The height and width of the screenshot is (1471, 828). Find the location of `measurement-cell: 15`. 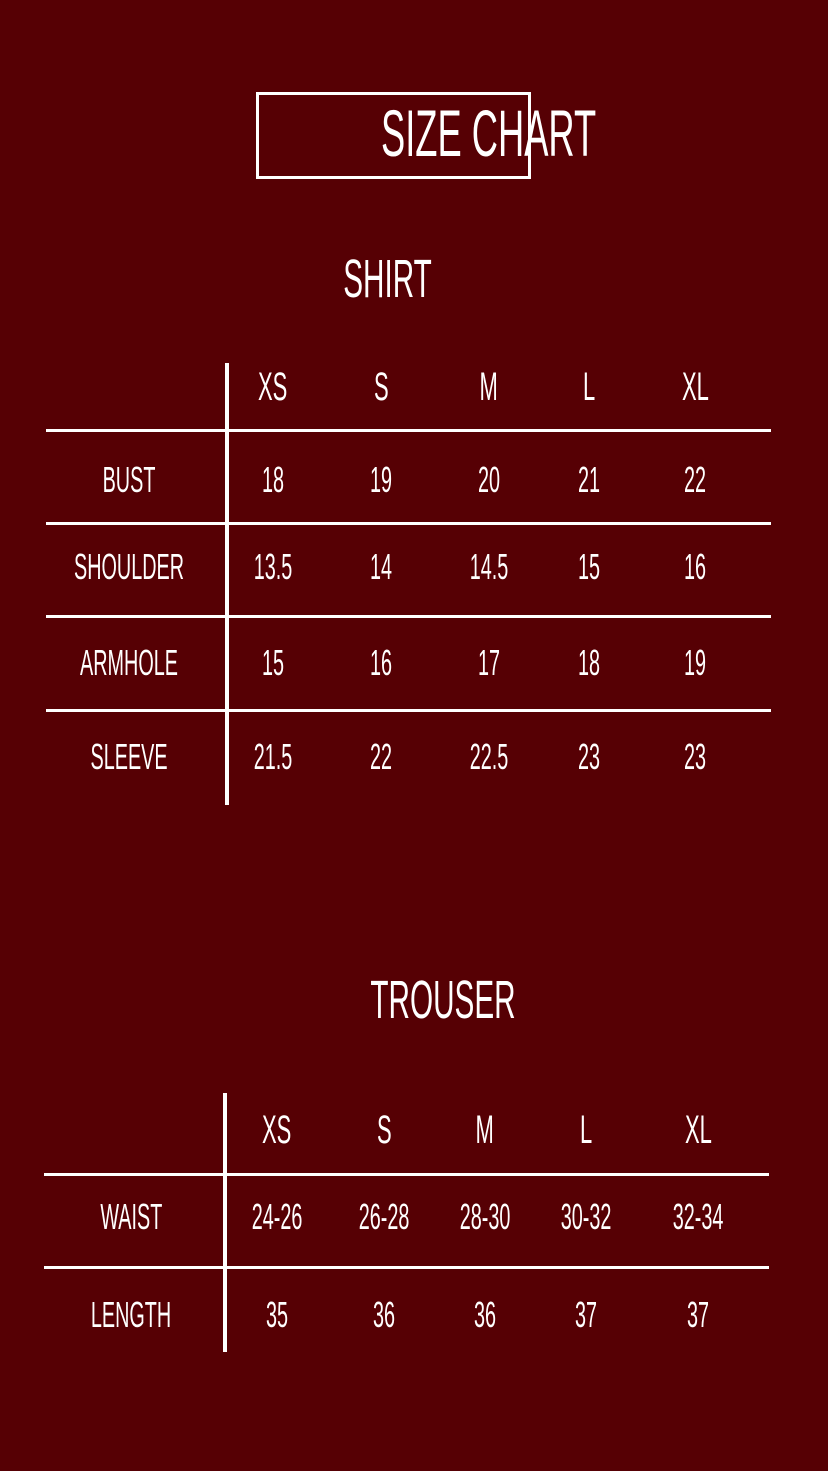

measurement-cell: 15 is located at coordinates (273, 663).